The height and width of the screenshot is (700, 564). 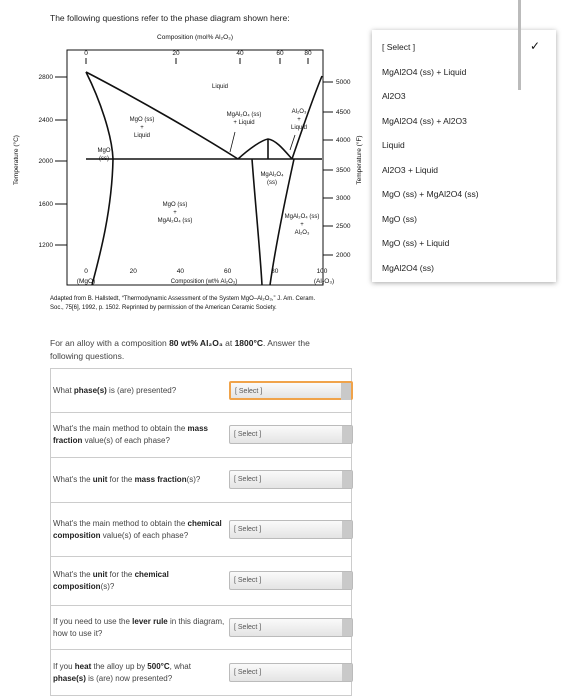 I want to click on dropdown-option: Al2O3 + Liquid, so click(x=410, y=169).